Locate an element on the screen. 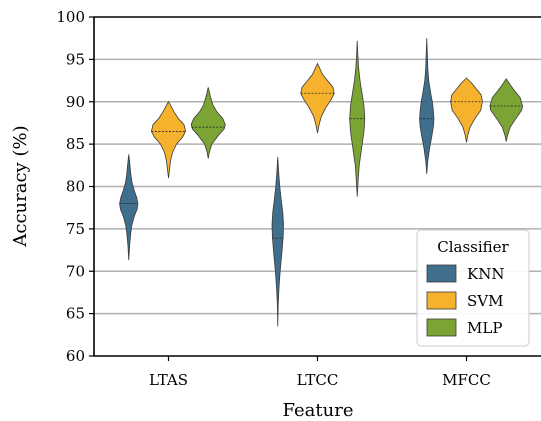 The width and height of the screenshot is (541, 421). legend-swatch-svm is located at coordinates (441, 300).